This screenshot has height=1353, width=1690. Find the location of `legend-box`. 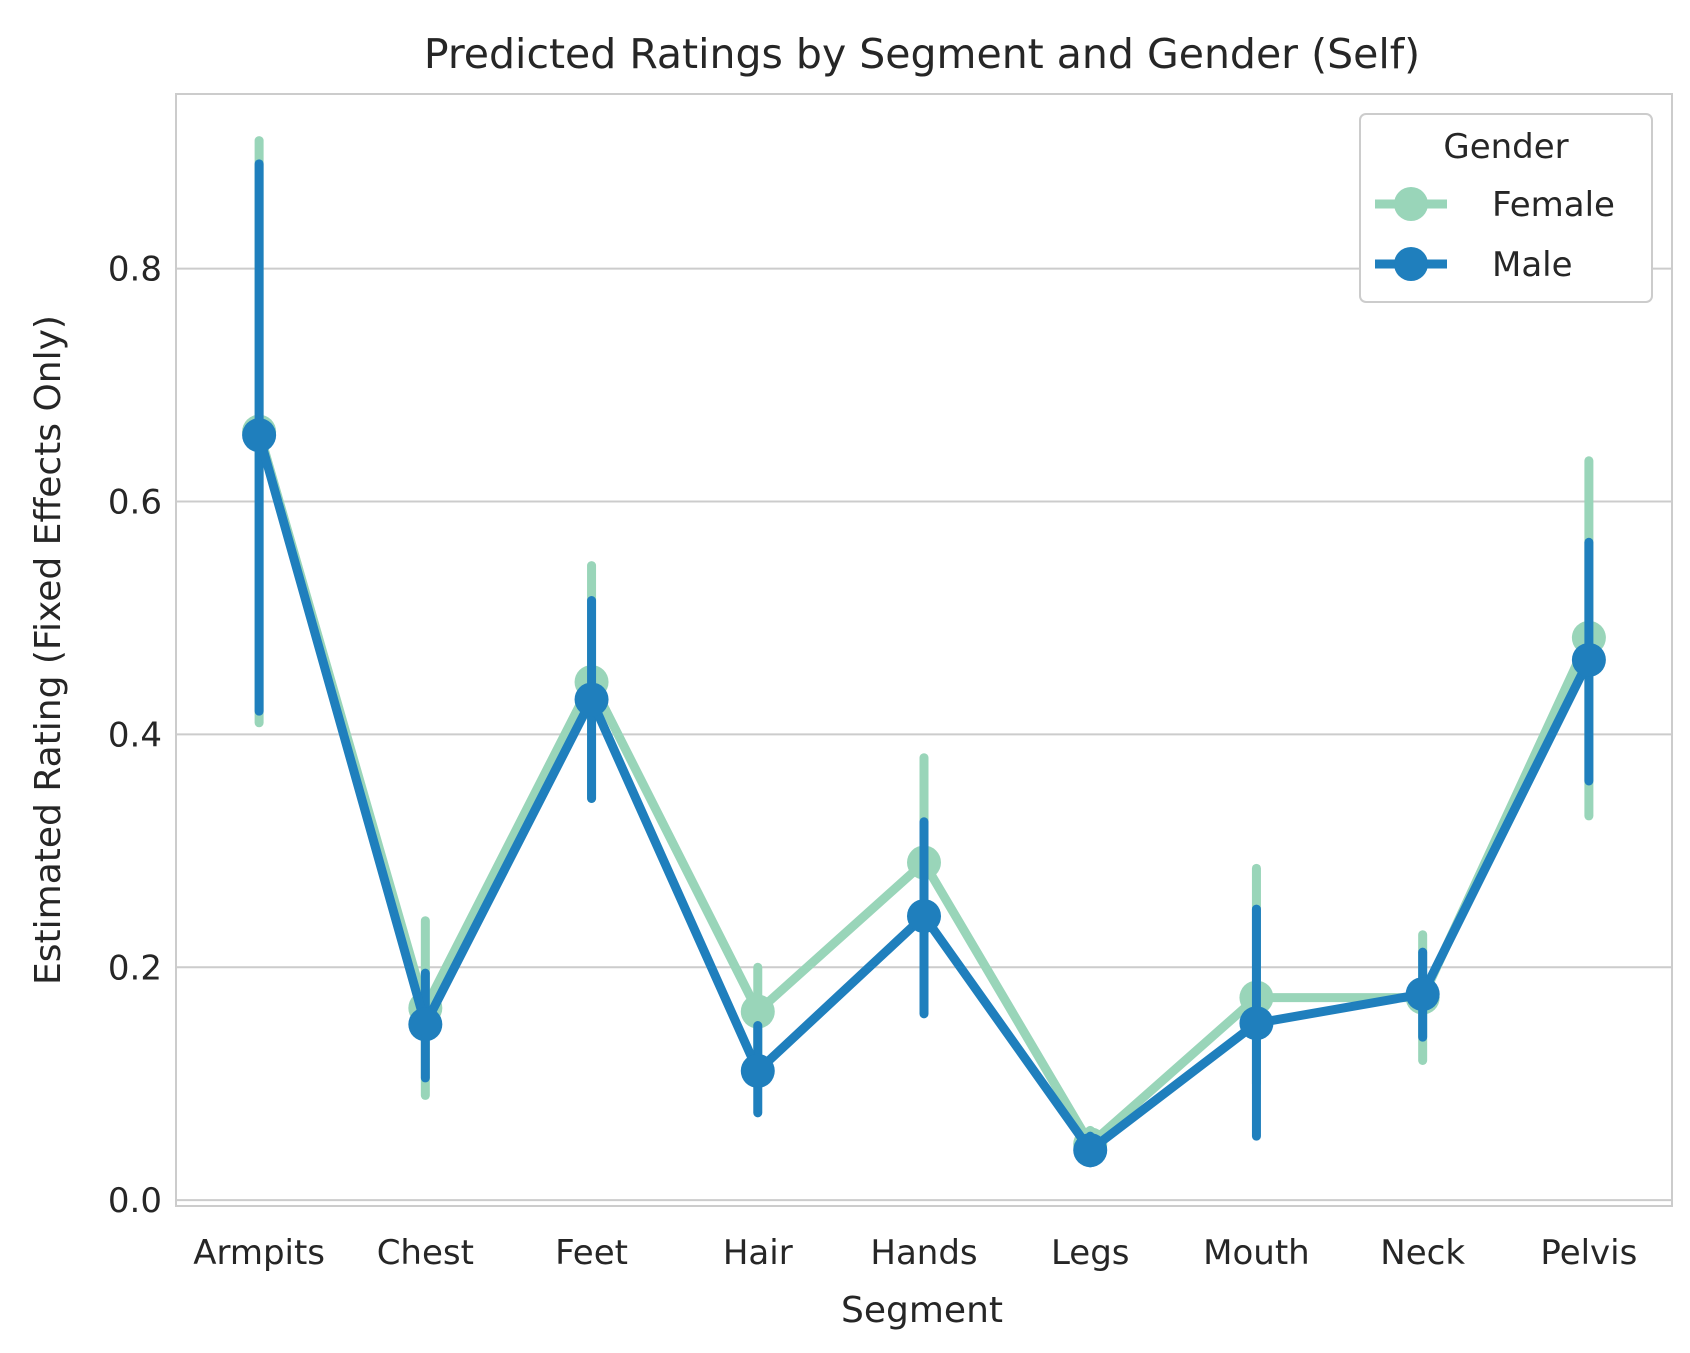

legend-box is located at coordinates (1506, 208).